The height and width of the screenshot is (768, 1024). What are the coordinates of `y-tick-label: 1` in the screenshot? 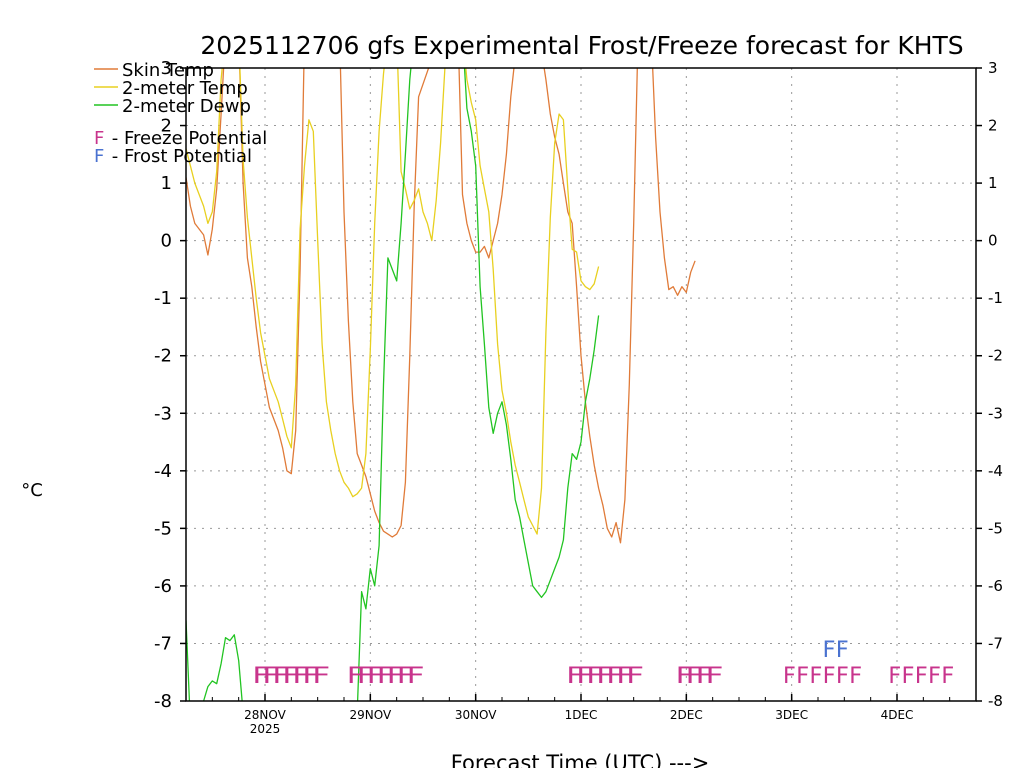 It's located at (166, 183).